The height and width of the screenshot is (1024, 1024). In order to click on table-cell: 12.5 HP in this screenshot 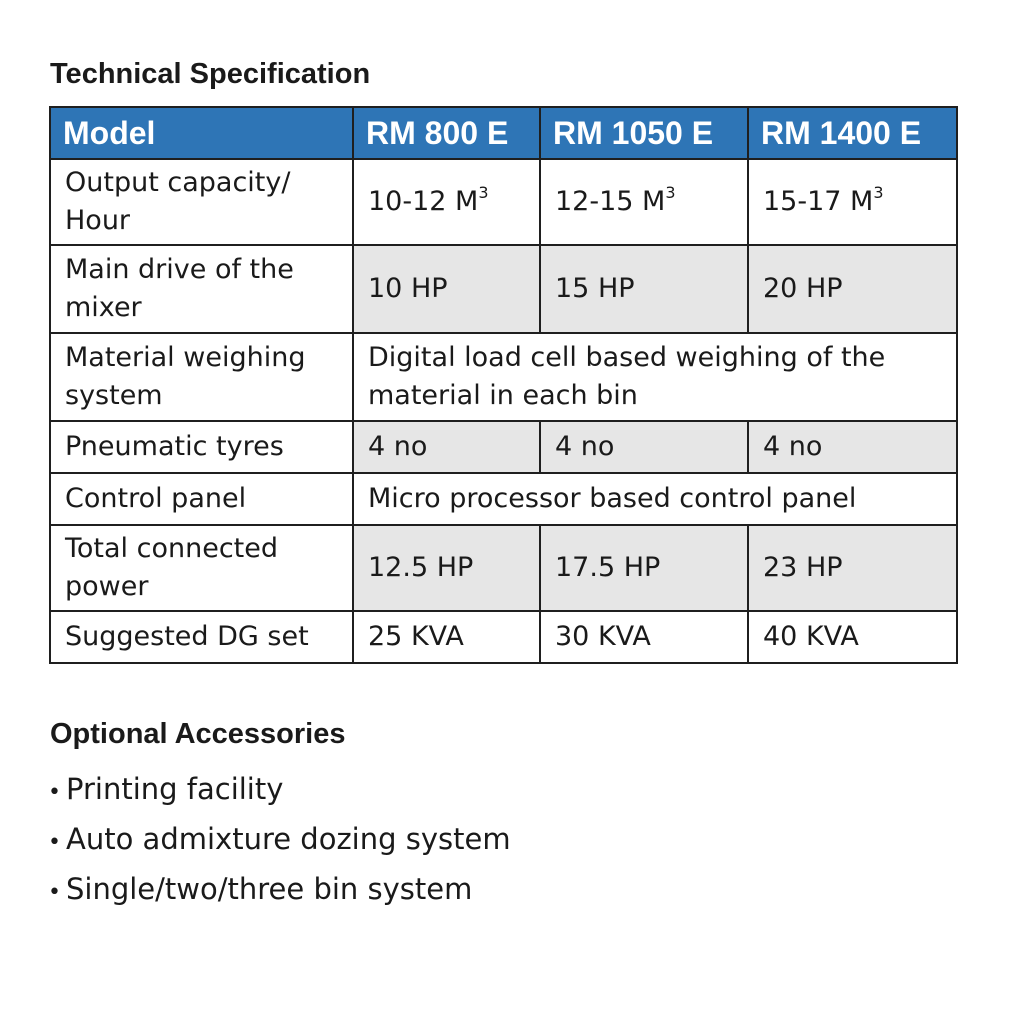, I will do `click(446, 568)`.